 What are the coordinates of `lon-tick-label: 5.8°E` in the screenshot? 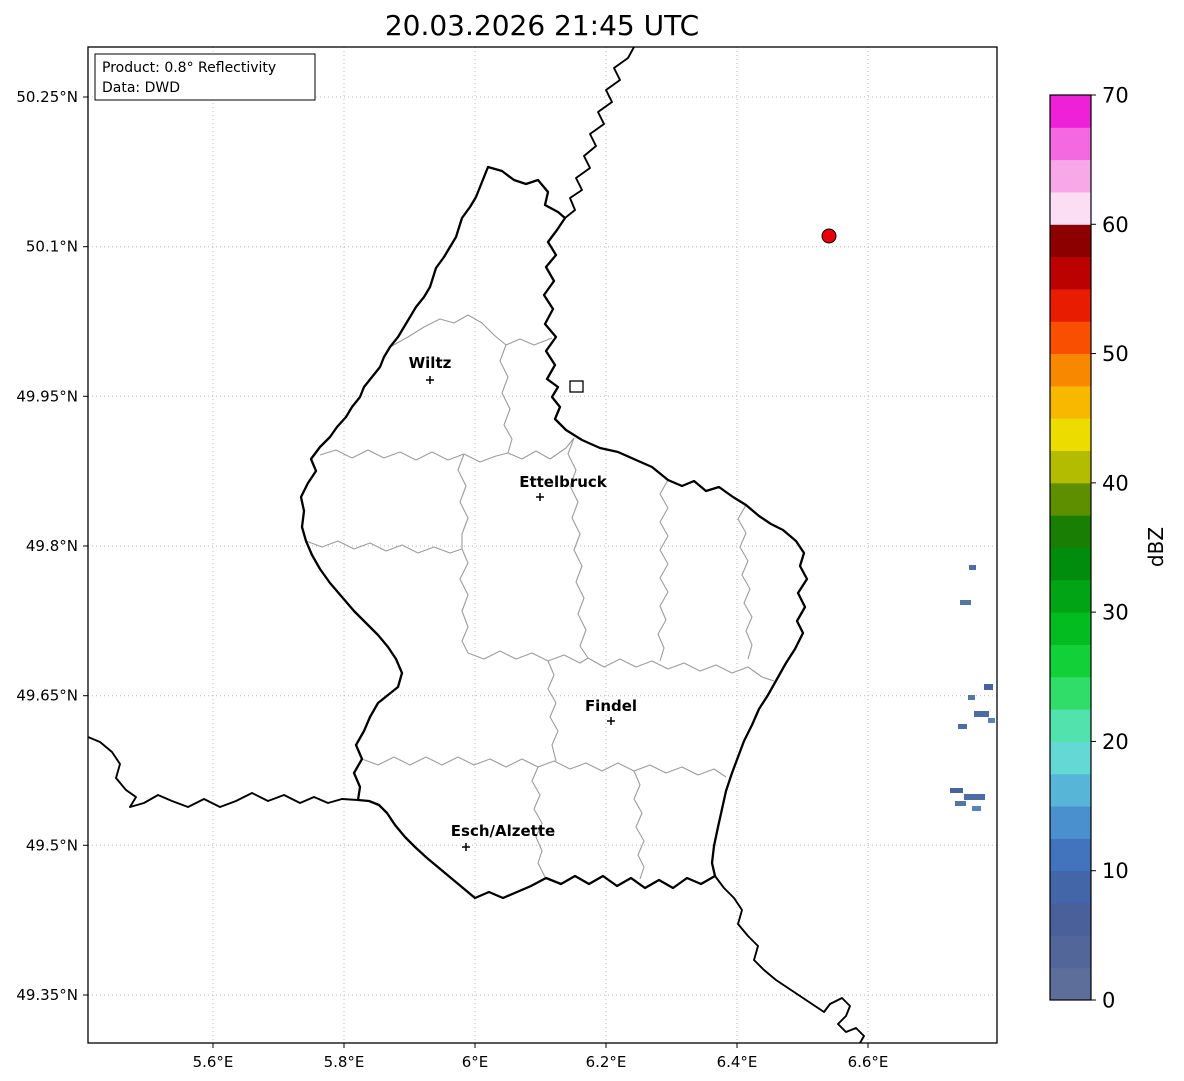 It's located at (344, 1062).